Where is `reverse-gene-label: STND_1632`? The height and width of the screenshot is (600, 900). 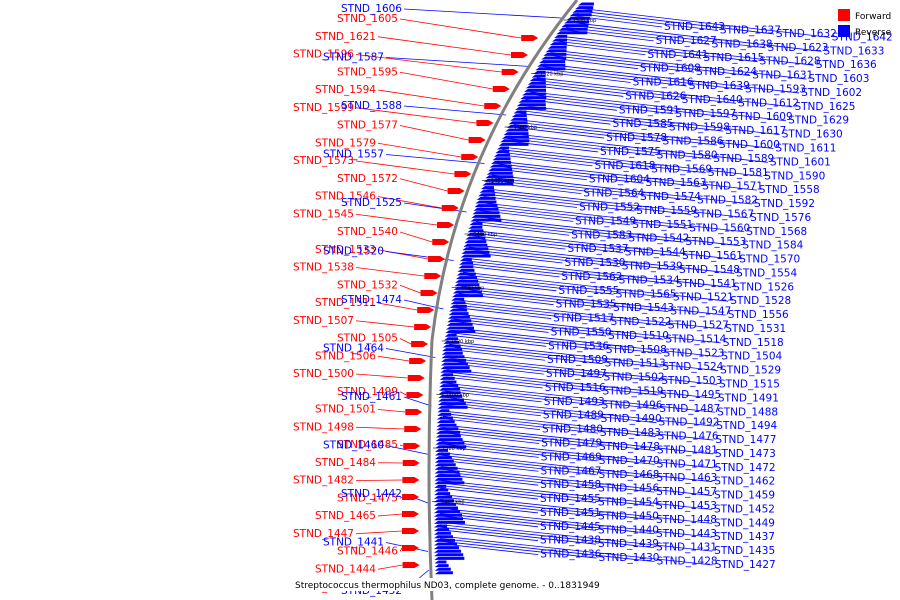
reverse-gene-label: STND_1632 is located at coordinates (806, 34).